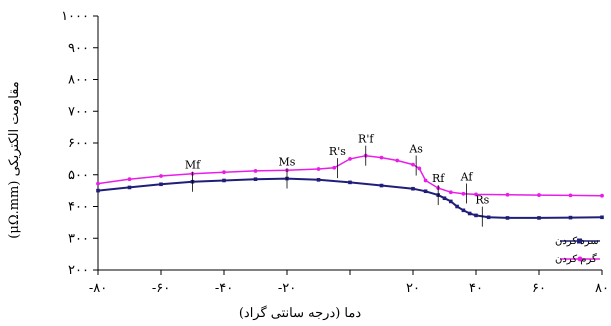 This screenshot has width=611, height=326. Describe the element at coordinates (78, 111) in the screenshot. I see `y-tick-label: ۷۰۰` at that location.